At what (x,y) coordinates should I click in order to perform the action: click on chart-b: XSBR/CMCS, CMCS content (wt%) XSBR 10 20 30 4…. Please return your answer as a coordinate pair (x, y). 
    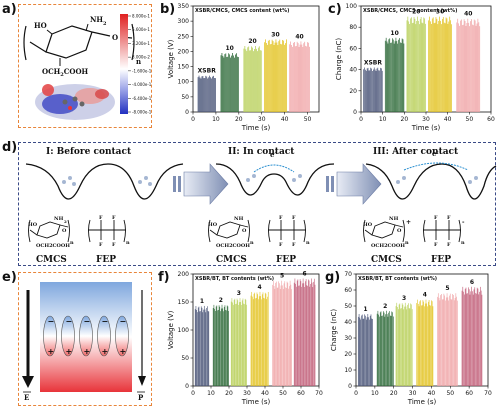
    Looking at the image, I should click on (243, 67).